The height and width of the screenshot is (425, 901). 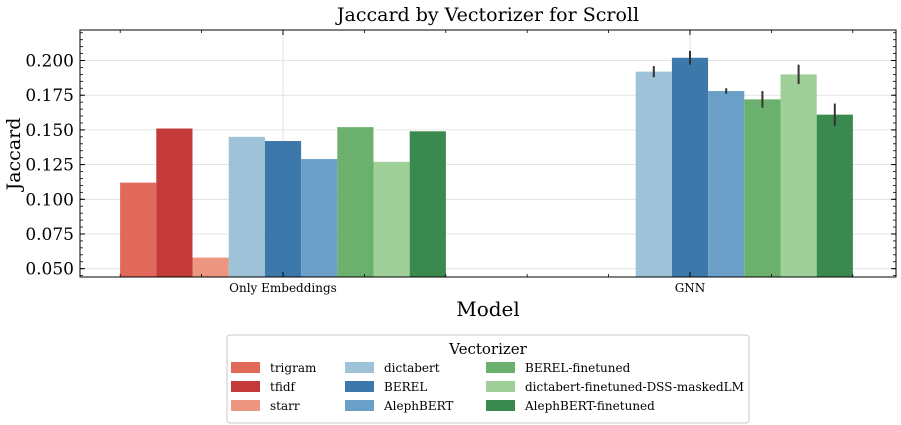 What do you see at coordinates (49, 96) in the screenshot?
I see `y-tick-label: 0.175` at bounding box center [49, 96].